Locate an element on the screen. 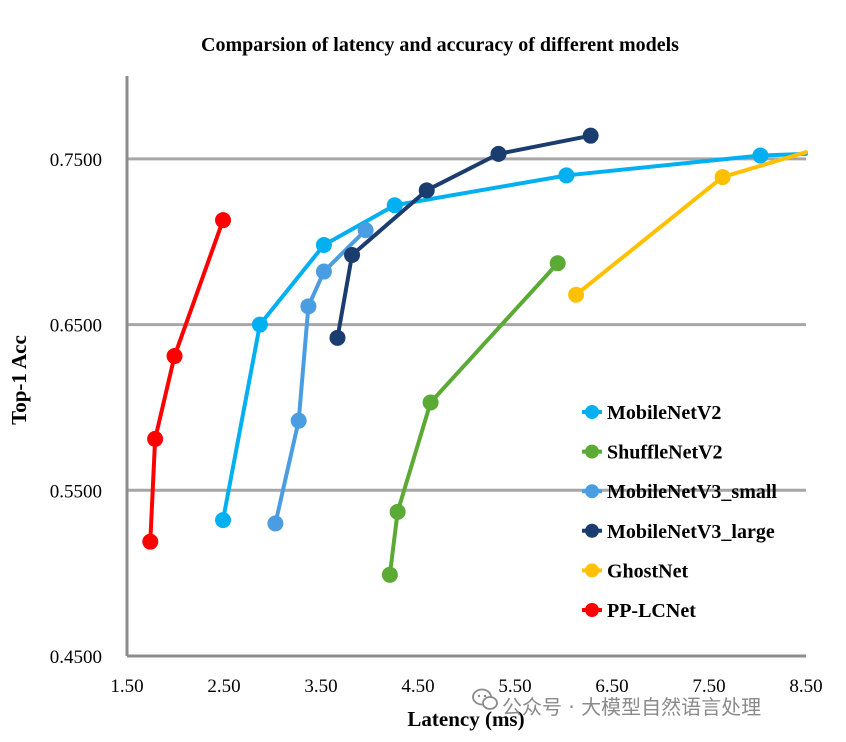 This screenshot has height=742, width=846. legend-item: GhostNet is located at coordinates (635, 571).